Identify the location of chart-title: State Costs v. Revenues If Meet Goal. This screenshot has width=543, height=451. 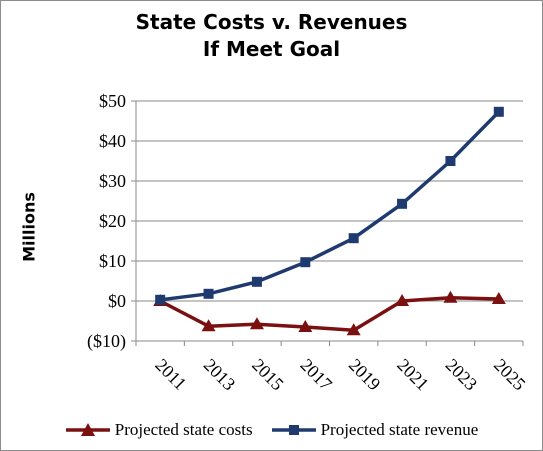
(271, 36).